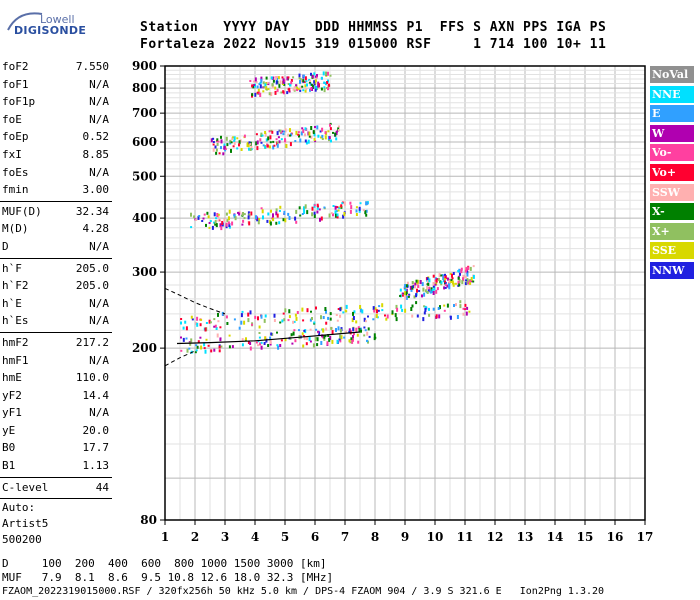 The width and height of the screenshot is (700, 600). Describe the element at coordinates (345, 537) in the screenshot. I see `x-tick-label: 7` at that location.